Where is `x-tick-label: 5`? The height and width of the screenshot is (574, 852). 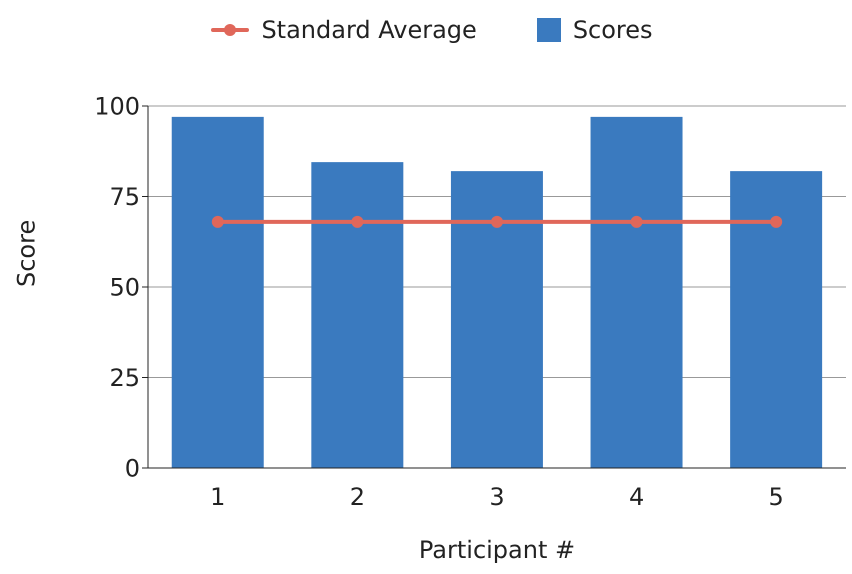
x-tick-label: 5 is located at coordinates (776, 497).